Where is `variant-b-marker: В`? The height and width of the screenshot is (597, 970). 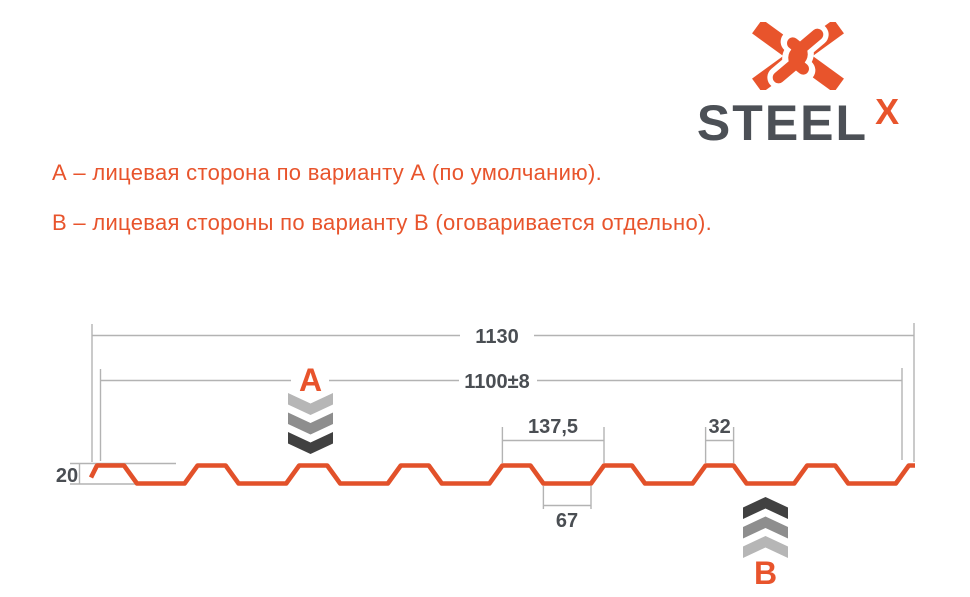 variant-b-marker: В is located at coordinates (765, 544).